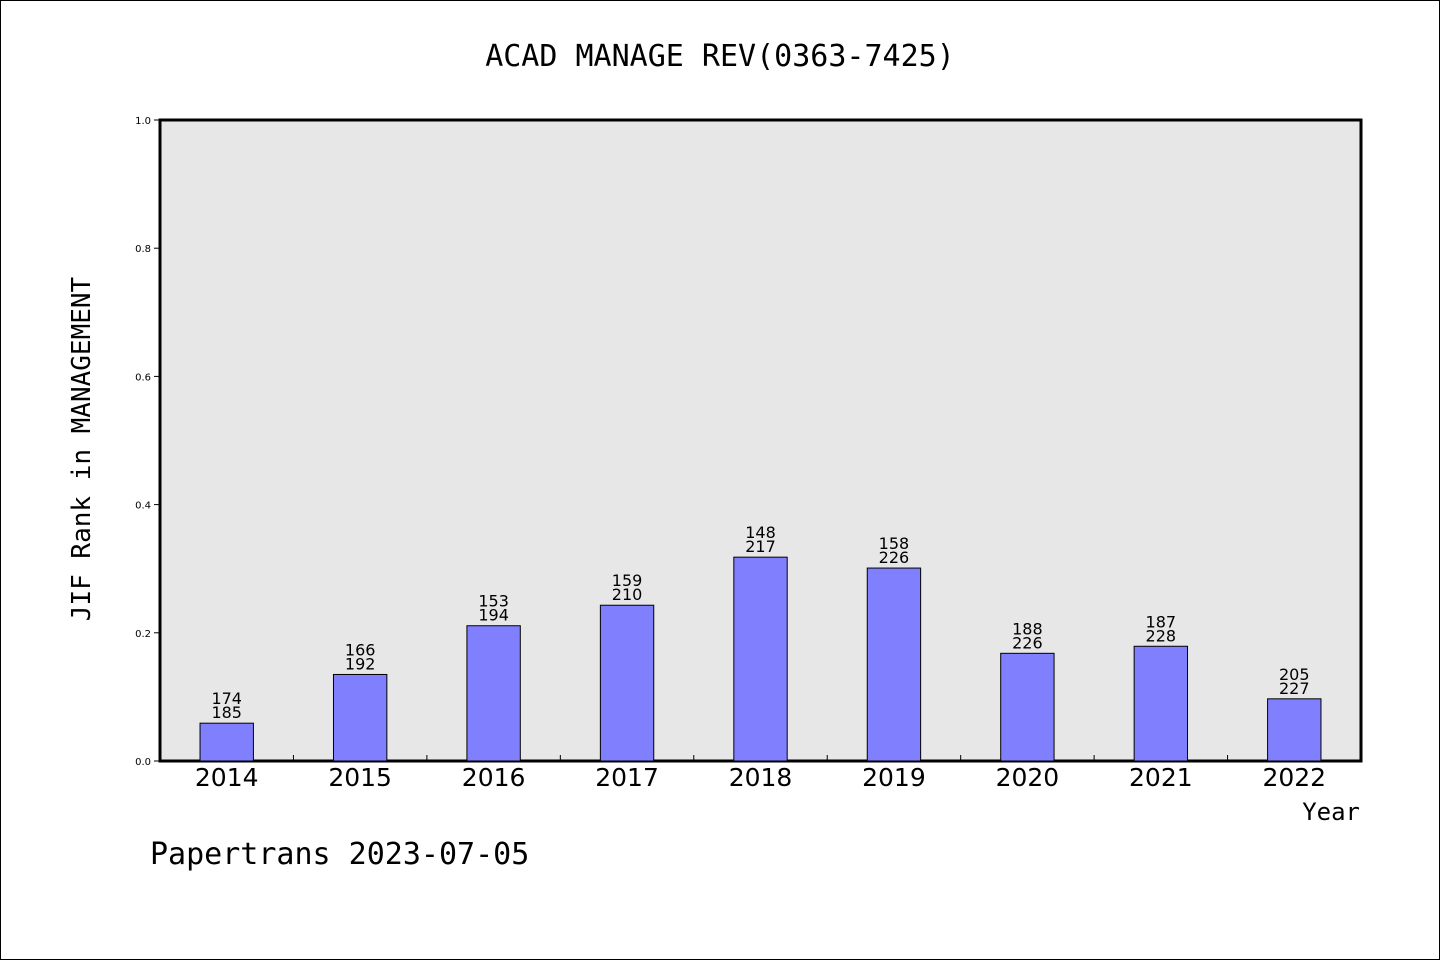 The width and height of the screenshot is (1440, 960). What do you see at coordinates (894, 777) in the screenshot?
I see `x-tick-label: 2019` at bounding box center [894, 777].